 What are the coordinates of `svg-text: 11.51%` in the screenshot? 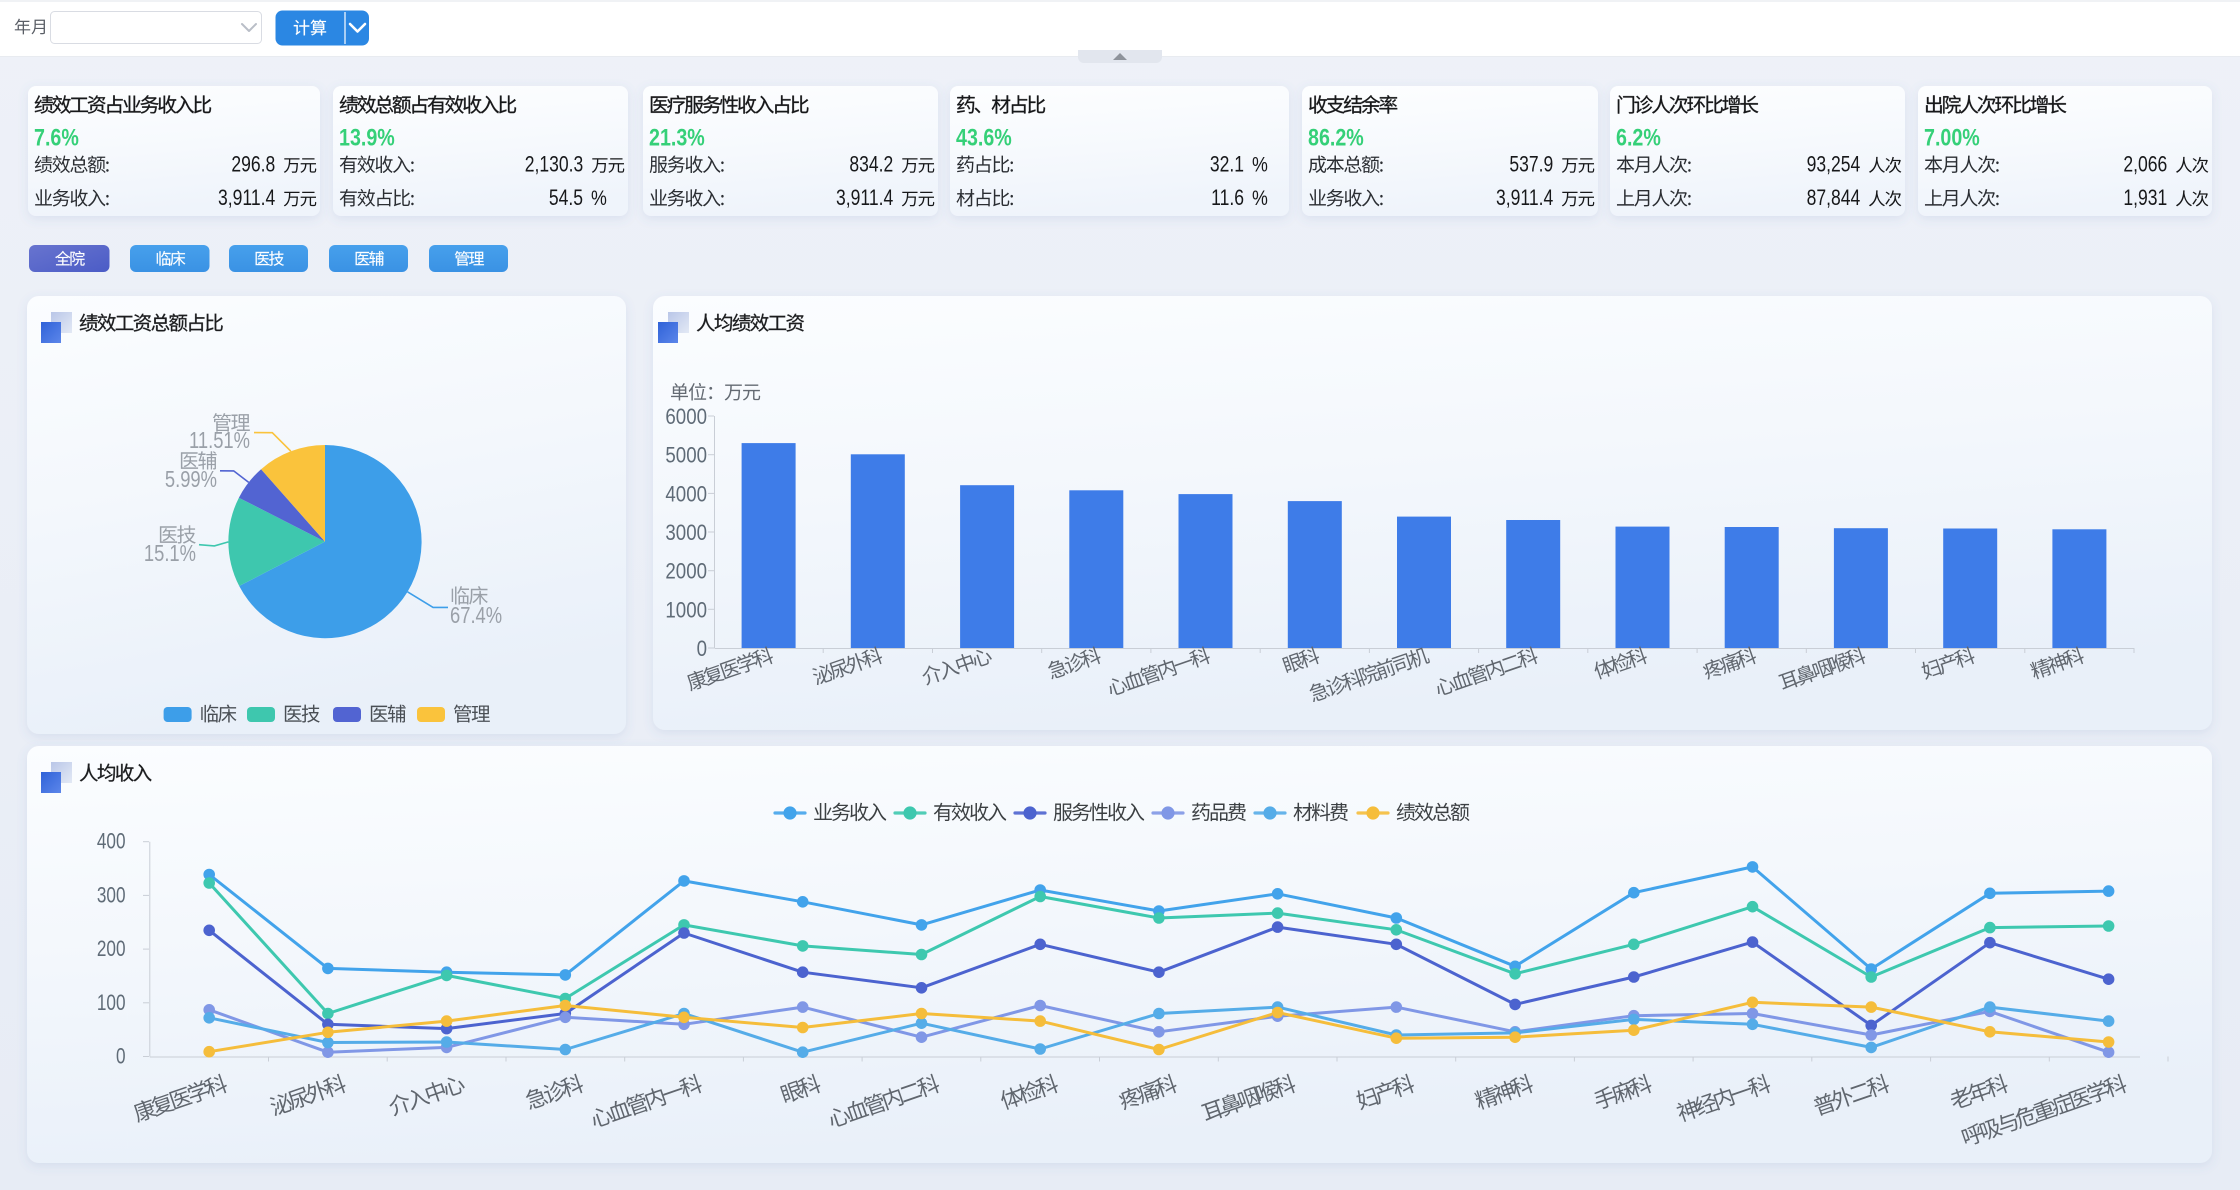 It's located at (219, 440).